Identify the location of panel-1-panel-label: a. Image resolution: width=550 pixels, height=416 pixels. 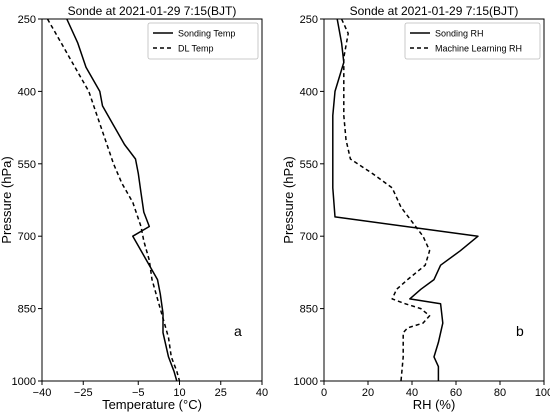
(238, 331).